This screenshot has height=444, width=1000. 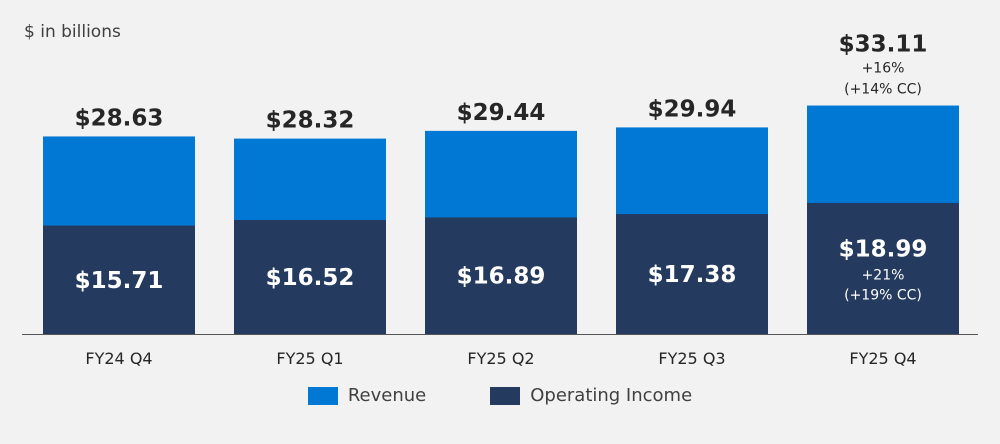 I want to click on category-label-fy25-q3: FY25 Q3, so click(x=691, y=358).